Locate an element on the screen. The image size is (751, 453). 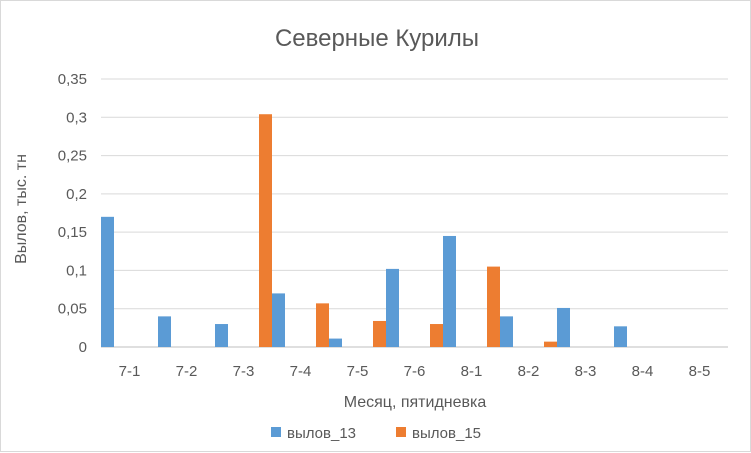
y-tick-label: 0 is located at coordinates (83, 347).